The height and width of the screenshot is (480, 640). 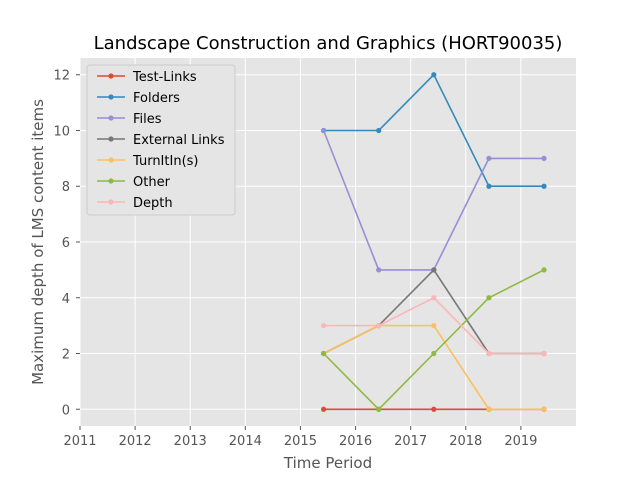 What do you see at coordinates (135, 441) in the screenshot?
I see `x-tick-label: 2012` at bounding box center [135, 441].